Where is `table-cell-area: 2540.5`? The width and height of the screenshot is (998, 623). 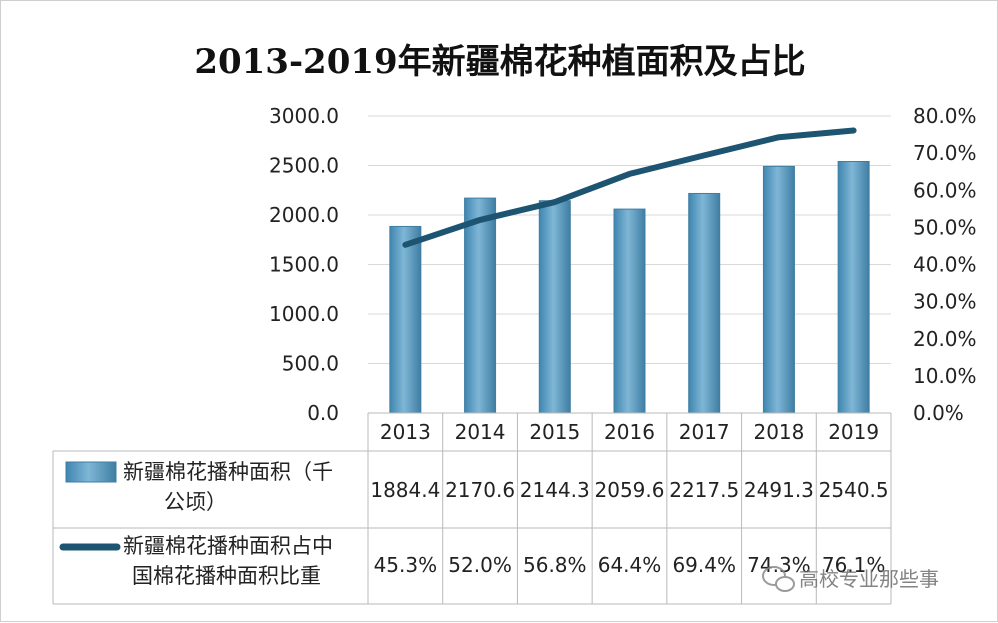
table-cell-area: 2540.5 is located at coordinates (854, 490).